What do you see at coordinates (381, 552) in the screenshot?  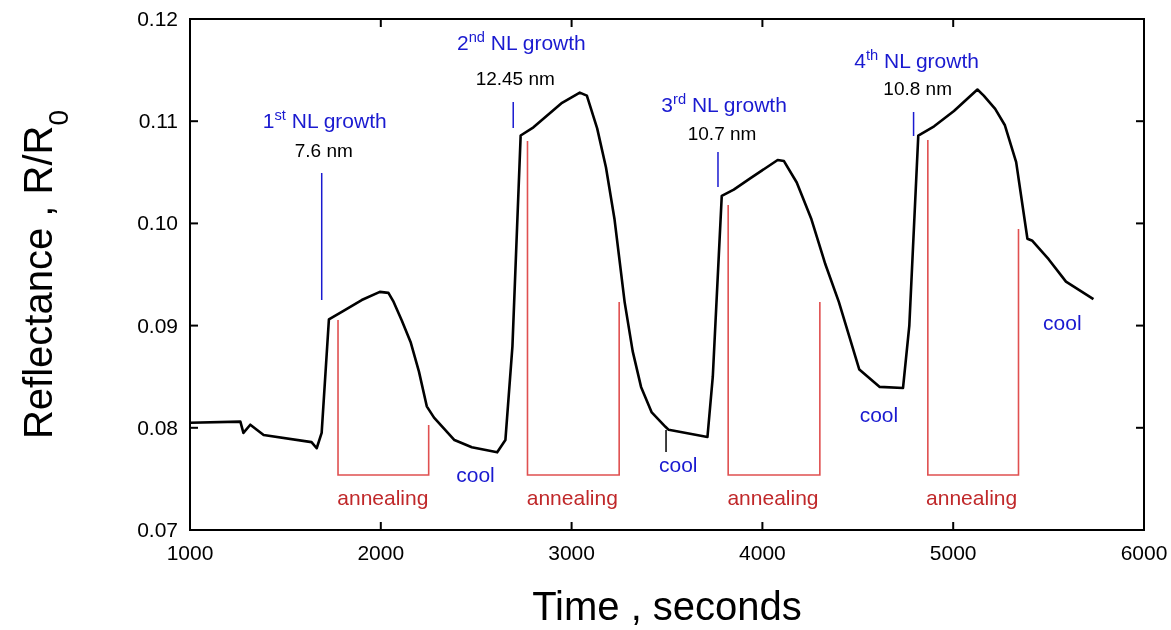 I see `x-tick-label: 2000` at bounding box center [381, 552].